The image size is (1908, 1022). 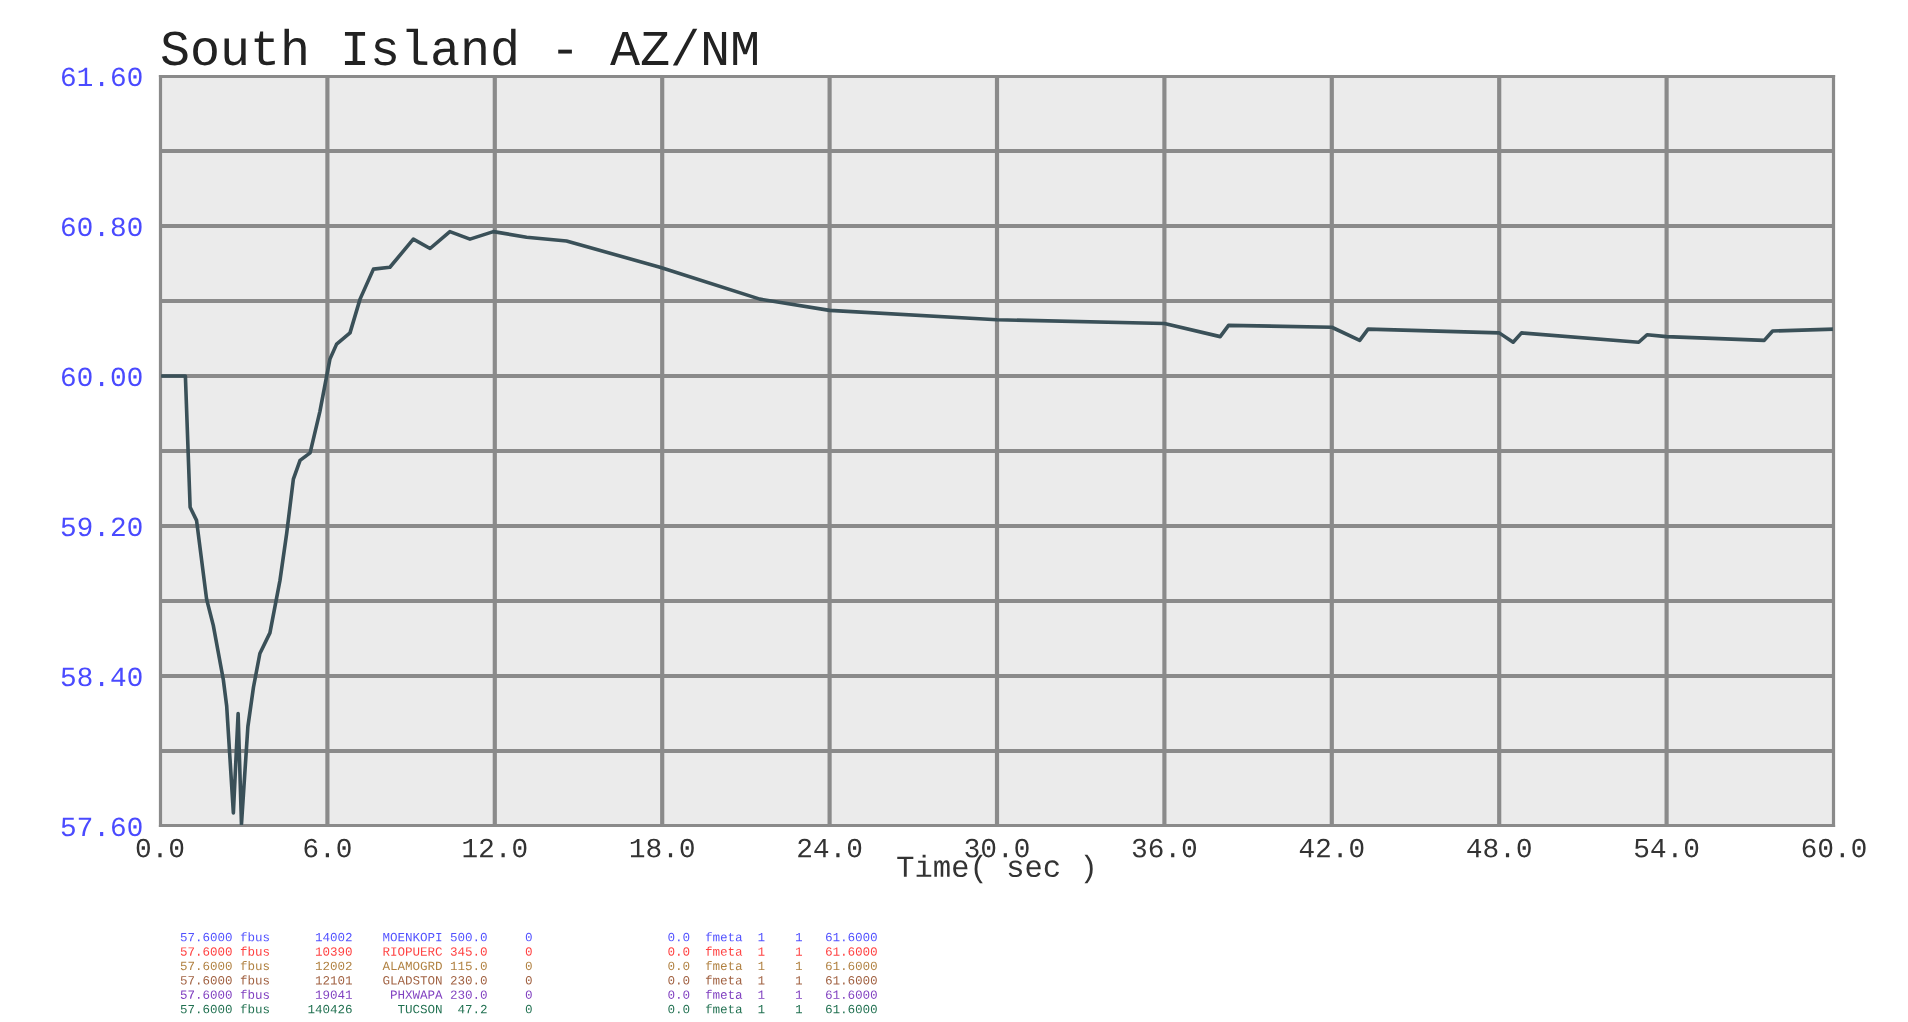 I want to click on x-tick-label: 18.0, so click(x=662, y=848).